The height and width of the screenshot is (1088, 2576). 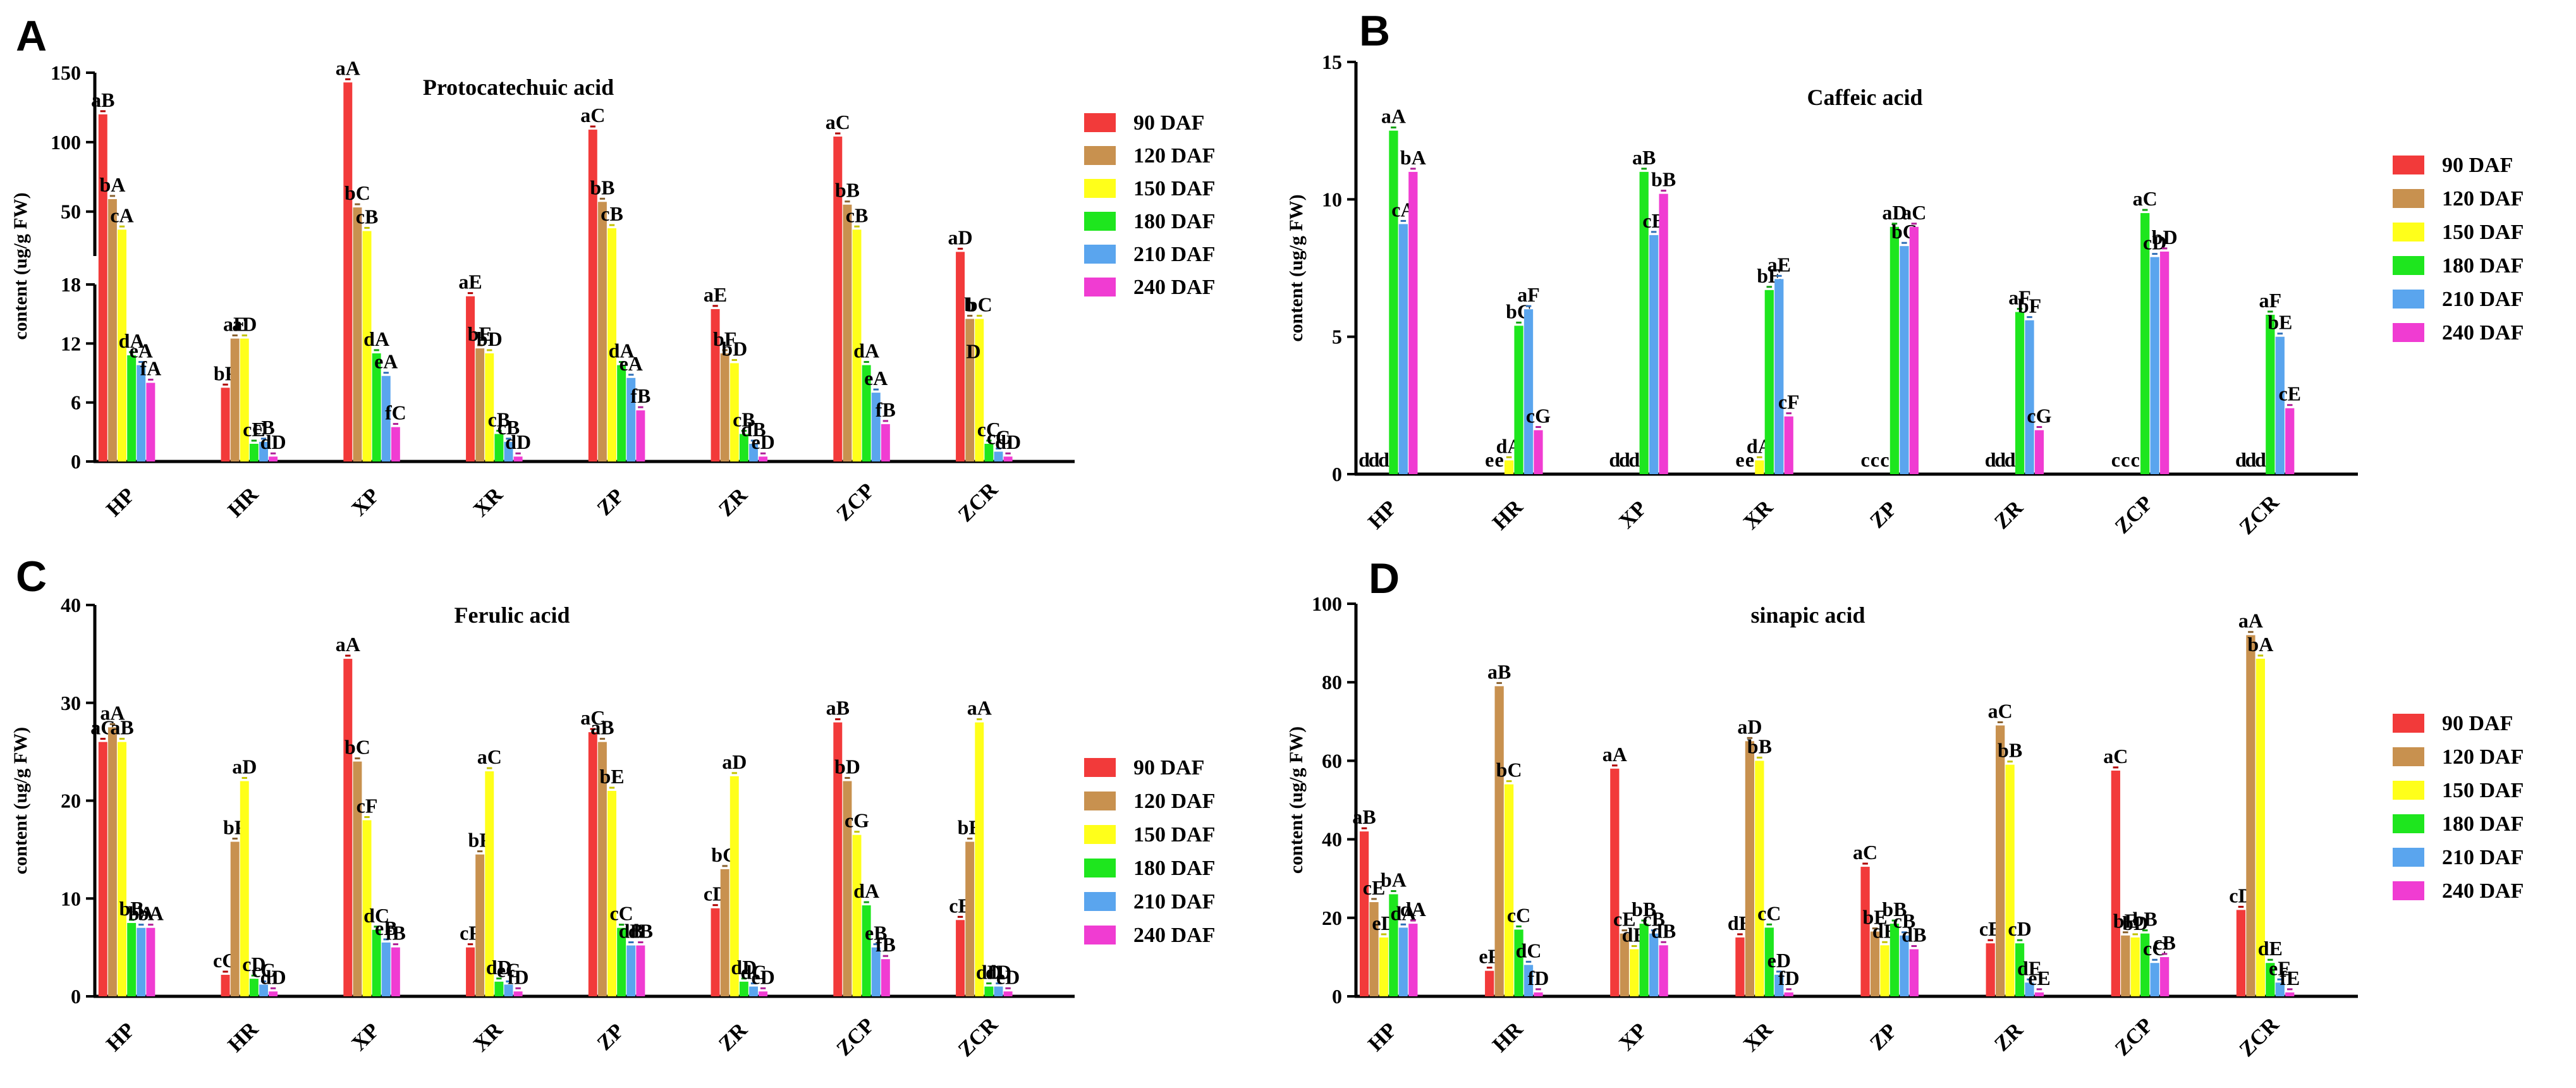 I want to click on y-tick-label: 30, so click(x=71, y=703).